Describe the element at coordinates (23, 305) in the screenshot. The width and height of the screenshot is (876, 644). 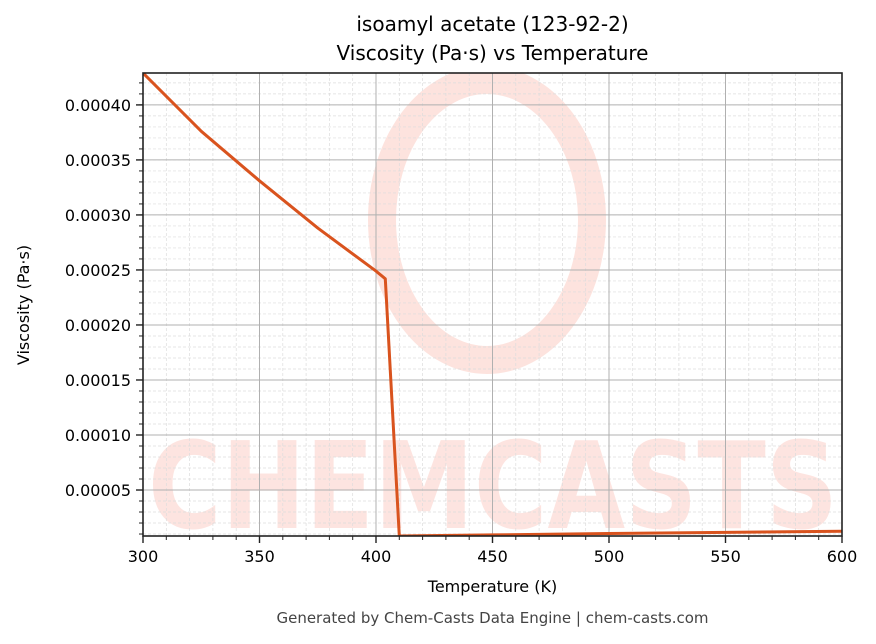
I see `y-axis-label: Viscosity (Pa·s)` at that location.